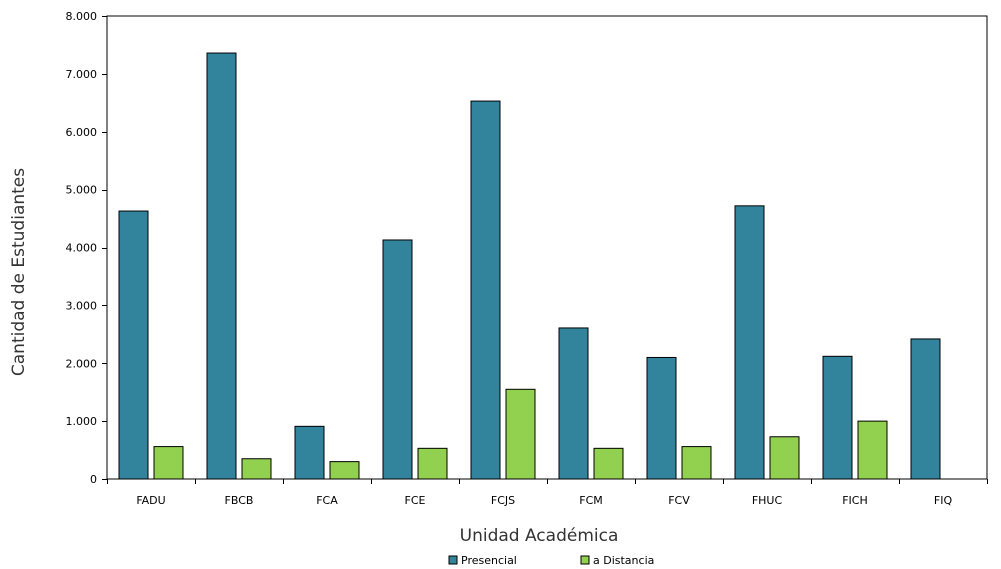  What do you see at coordinates (503, 500) in the screenshot?
I see `x-tick-label: FCJS` at bounding box center [503, 500].